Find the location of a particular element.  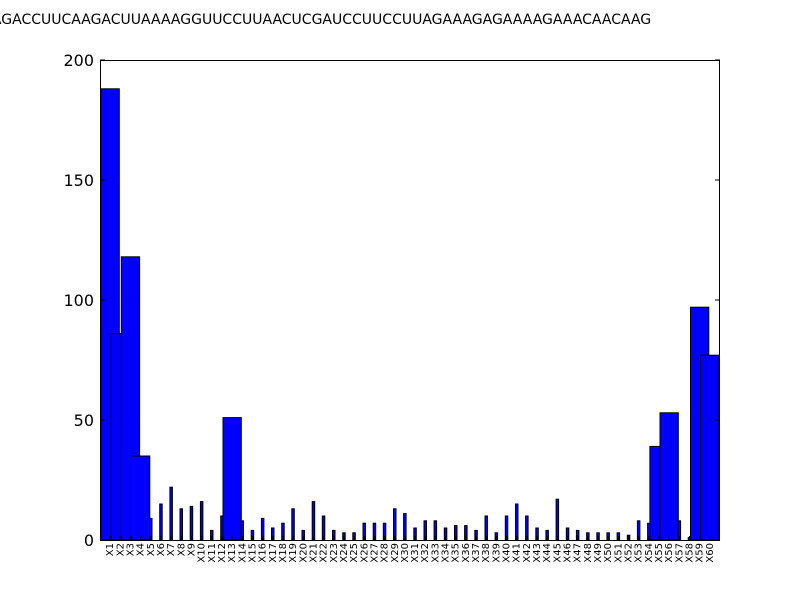

x-tick-label: X36 is located at coordinates (466, 553).